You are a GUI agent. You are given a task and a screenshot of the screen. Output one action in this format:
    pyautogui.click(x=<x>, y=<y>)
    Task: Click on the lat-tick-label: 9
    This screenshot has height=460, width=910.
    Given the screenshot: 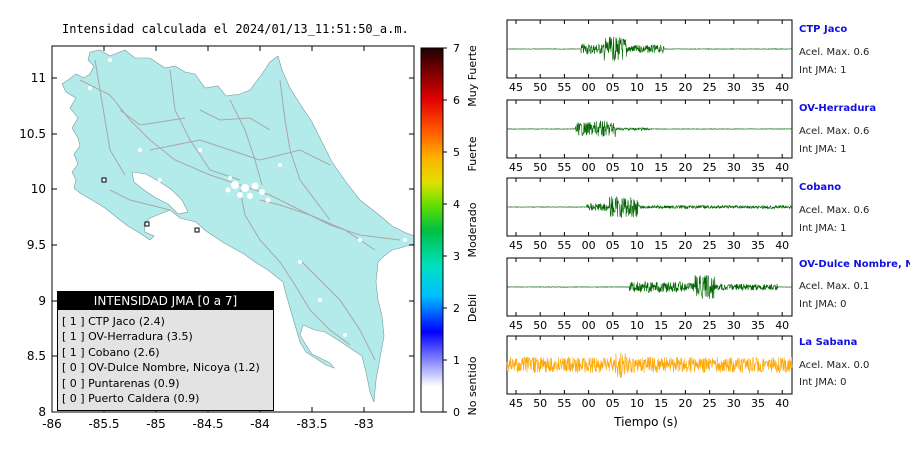 What is the action you would take?
    pyautogui.click(x=42, y=301)
    